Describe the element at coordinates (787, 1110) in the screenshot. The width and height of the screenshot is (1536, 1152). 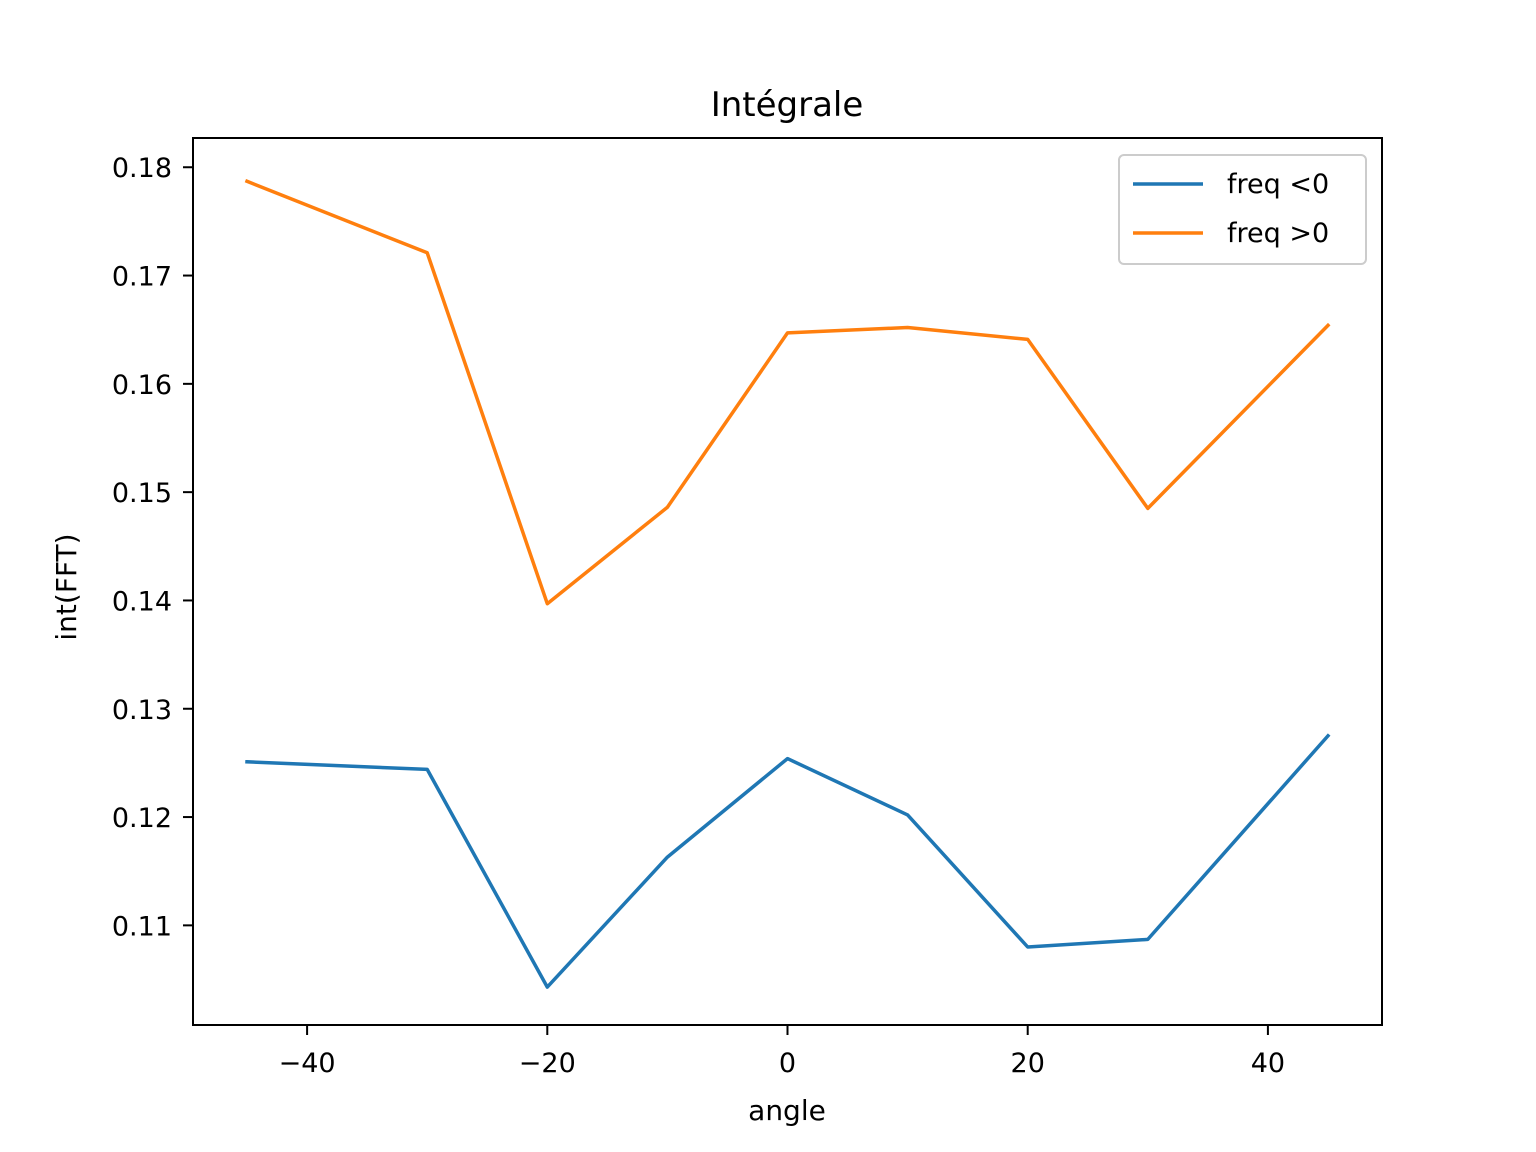
I see `x-axis-label: angle` at that location.